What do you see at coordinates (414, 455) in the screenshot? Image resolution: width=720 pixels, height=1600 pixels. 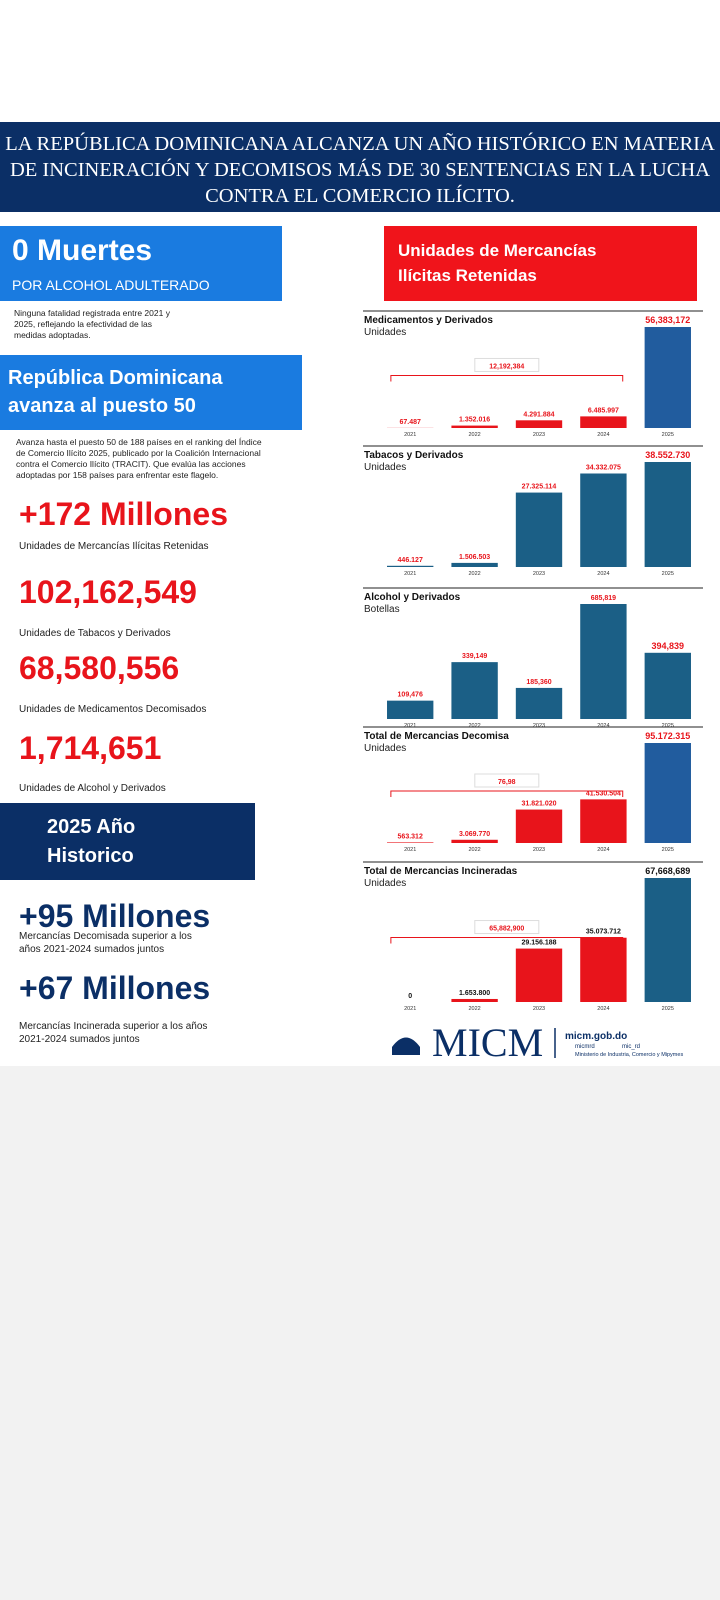 I see `chart-title: Tabacos y Derivados` at bounding box center [414, 455].